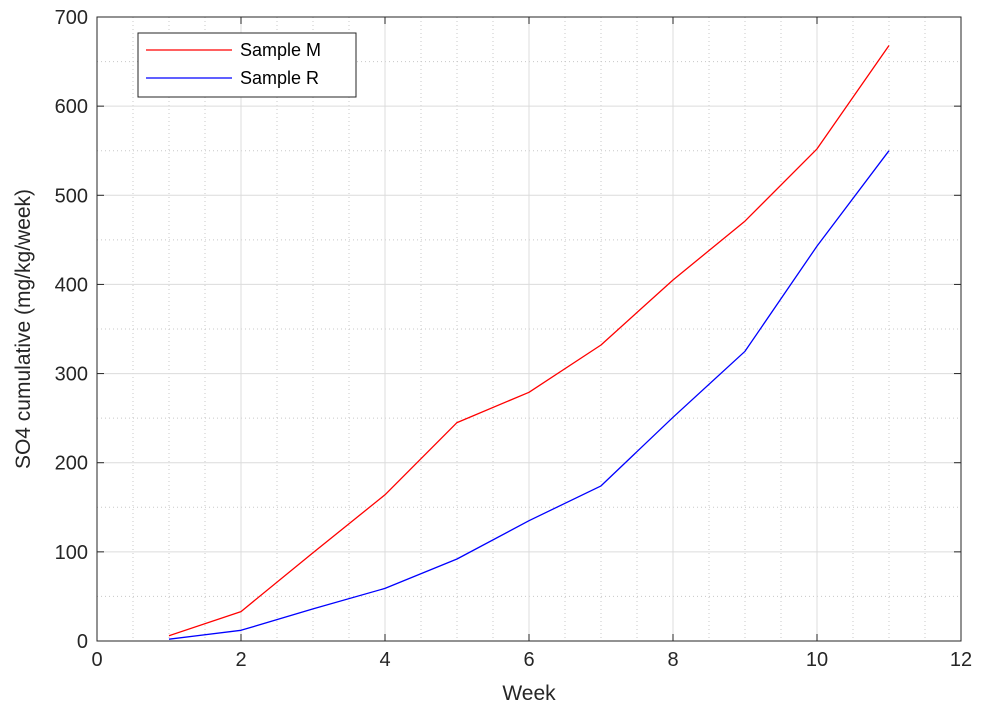  I want to click on legend-label-sample-r: Sample R, so click(279, 78).